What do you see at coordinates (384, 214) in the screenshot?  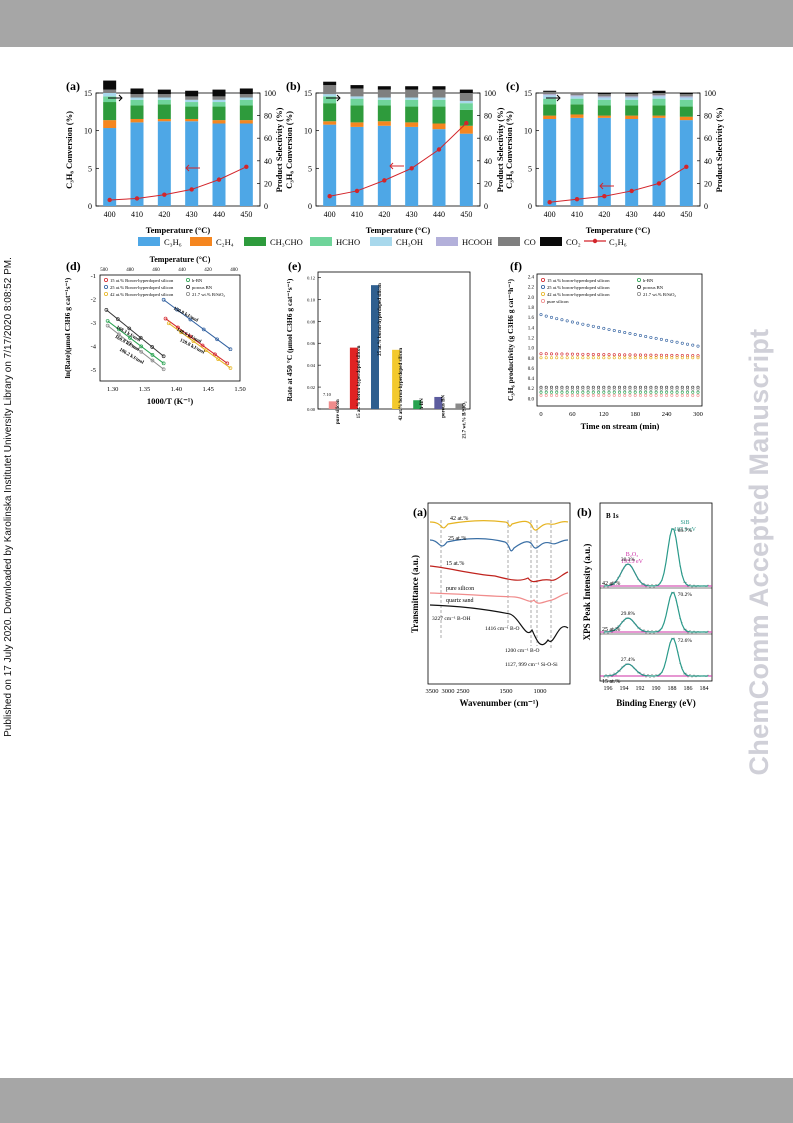 I see `x-tick-label: 420` at bounding box center [384, 214].